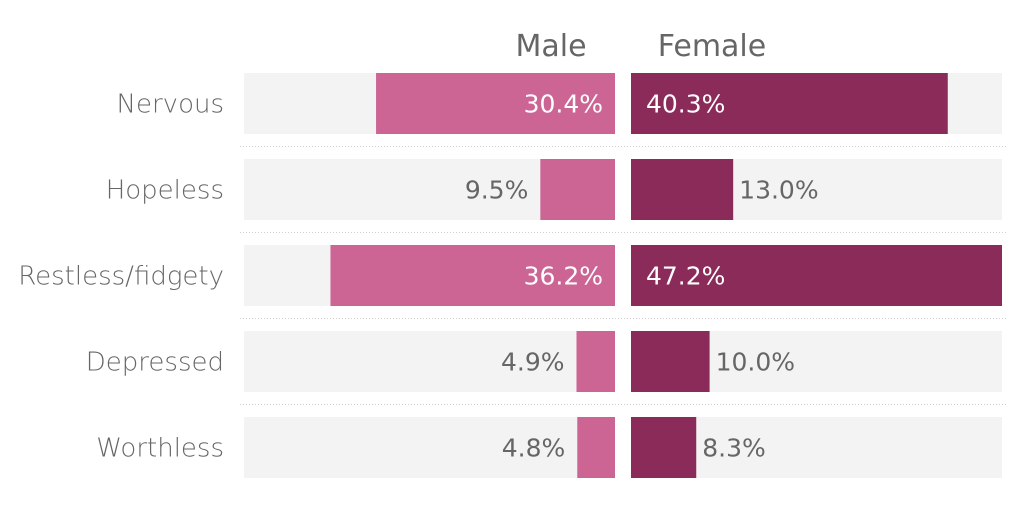  I want to click on category-label: Restless/fidgety, so click(121, 277).